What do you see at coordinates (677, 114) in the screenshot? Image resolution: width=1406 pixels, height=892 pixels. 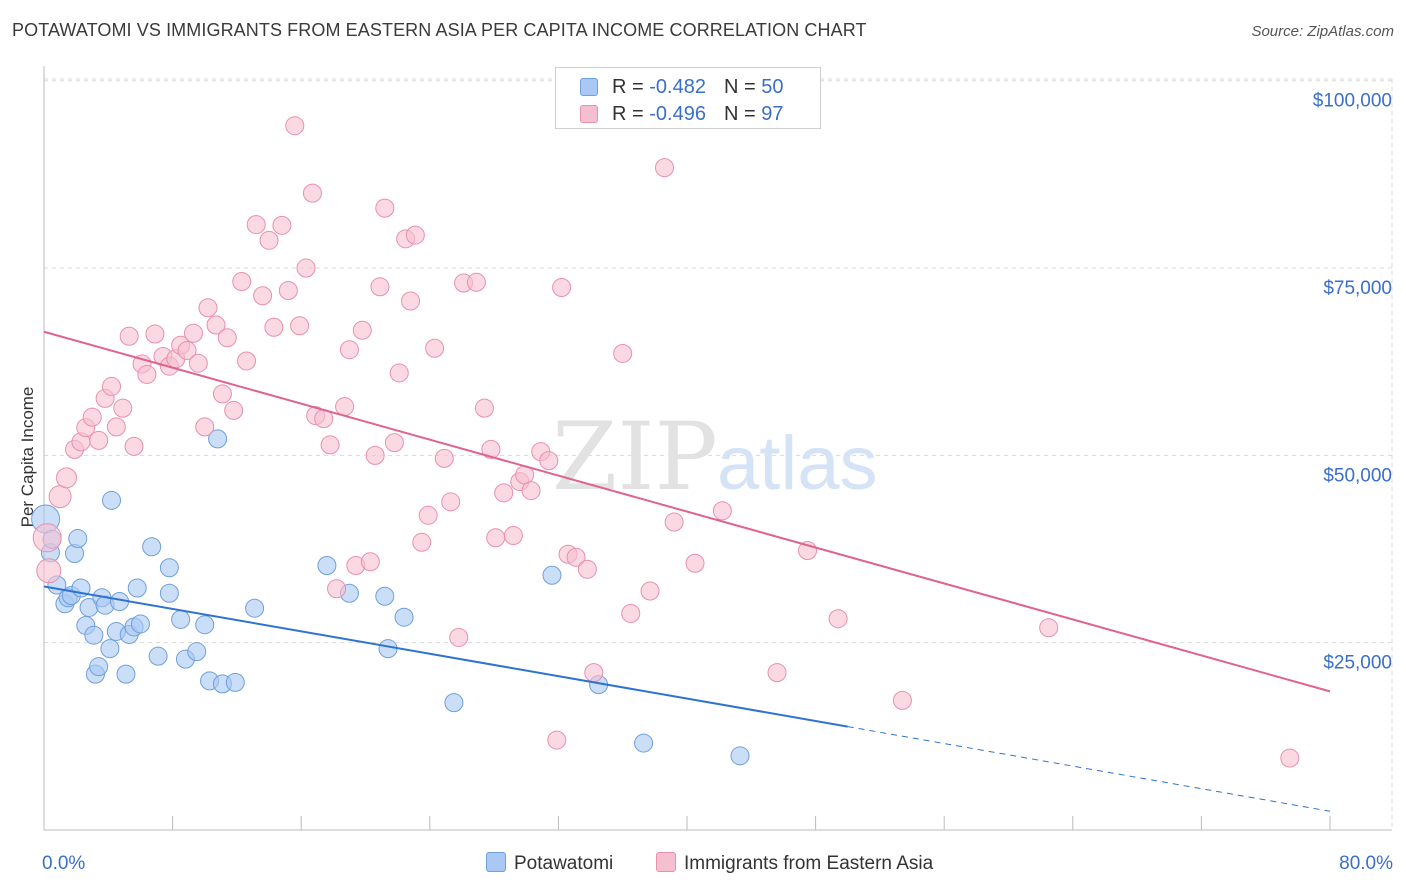 I see `r-value: -0.496` at bounding box center [677, 114].